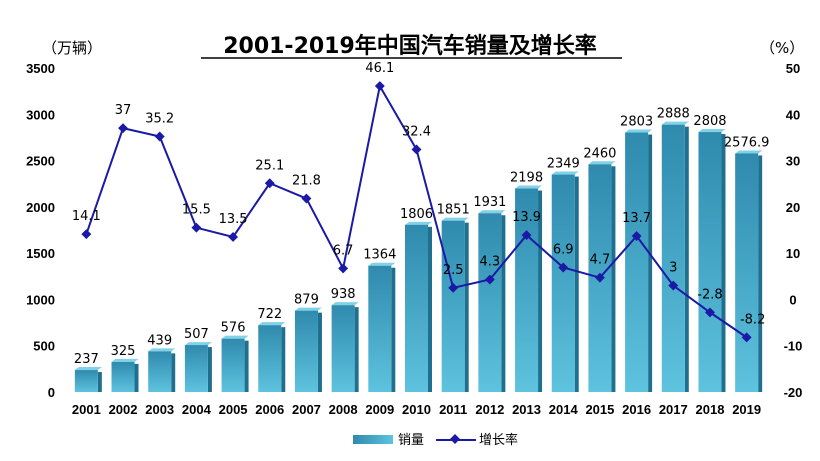  What do you see at coordinates (526, 178) in the screenshot?
I see `bar-value-label: 2198` at bounding box center [526, 178].